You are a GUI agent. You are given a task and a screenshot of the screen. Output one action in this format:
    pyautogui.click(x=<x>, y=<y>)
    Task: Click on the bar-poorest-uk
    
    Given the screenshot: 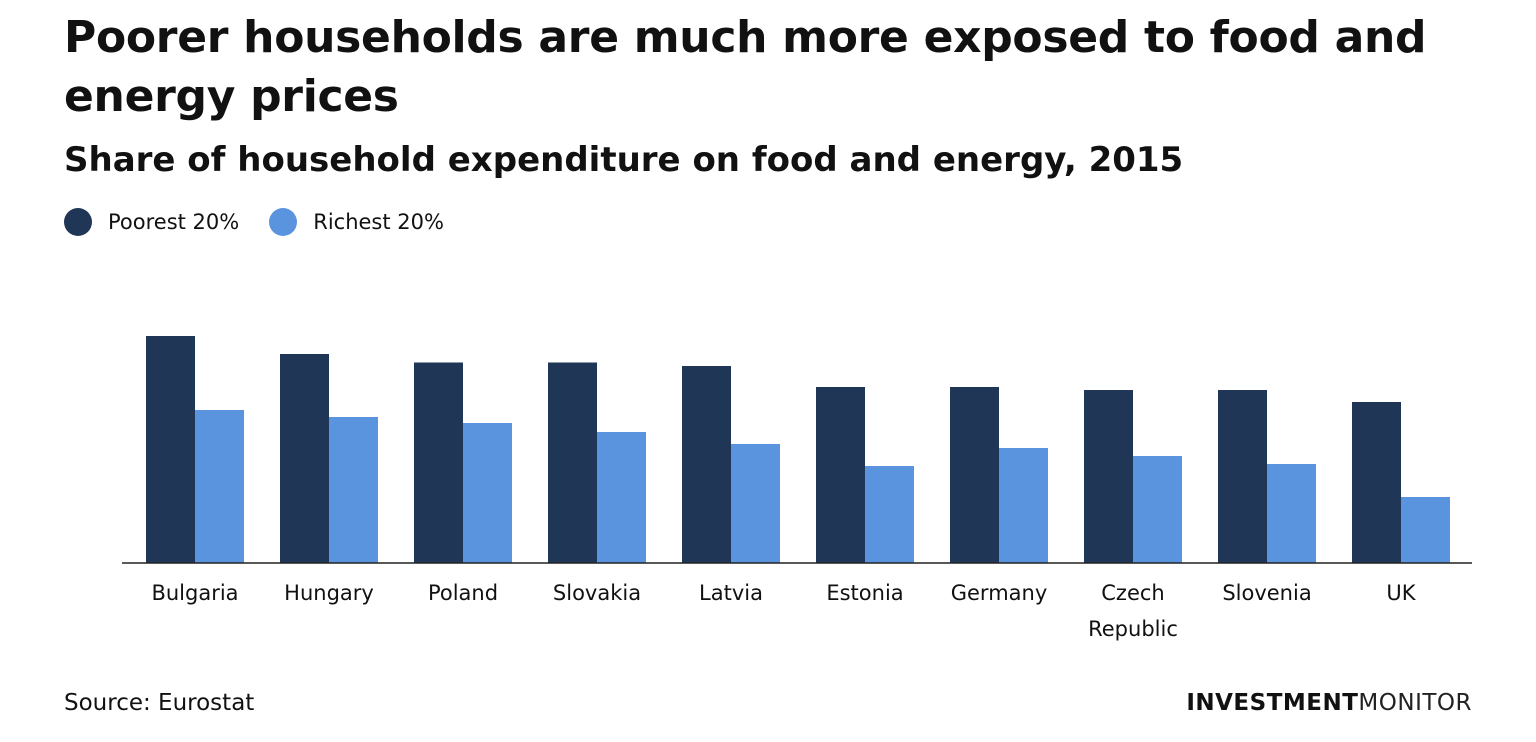 What is the action you would take?
    pyautogui.click(x=1376, y=482)
    